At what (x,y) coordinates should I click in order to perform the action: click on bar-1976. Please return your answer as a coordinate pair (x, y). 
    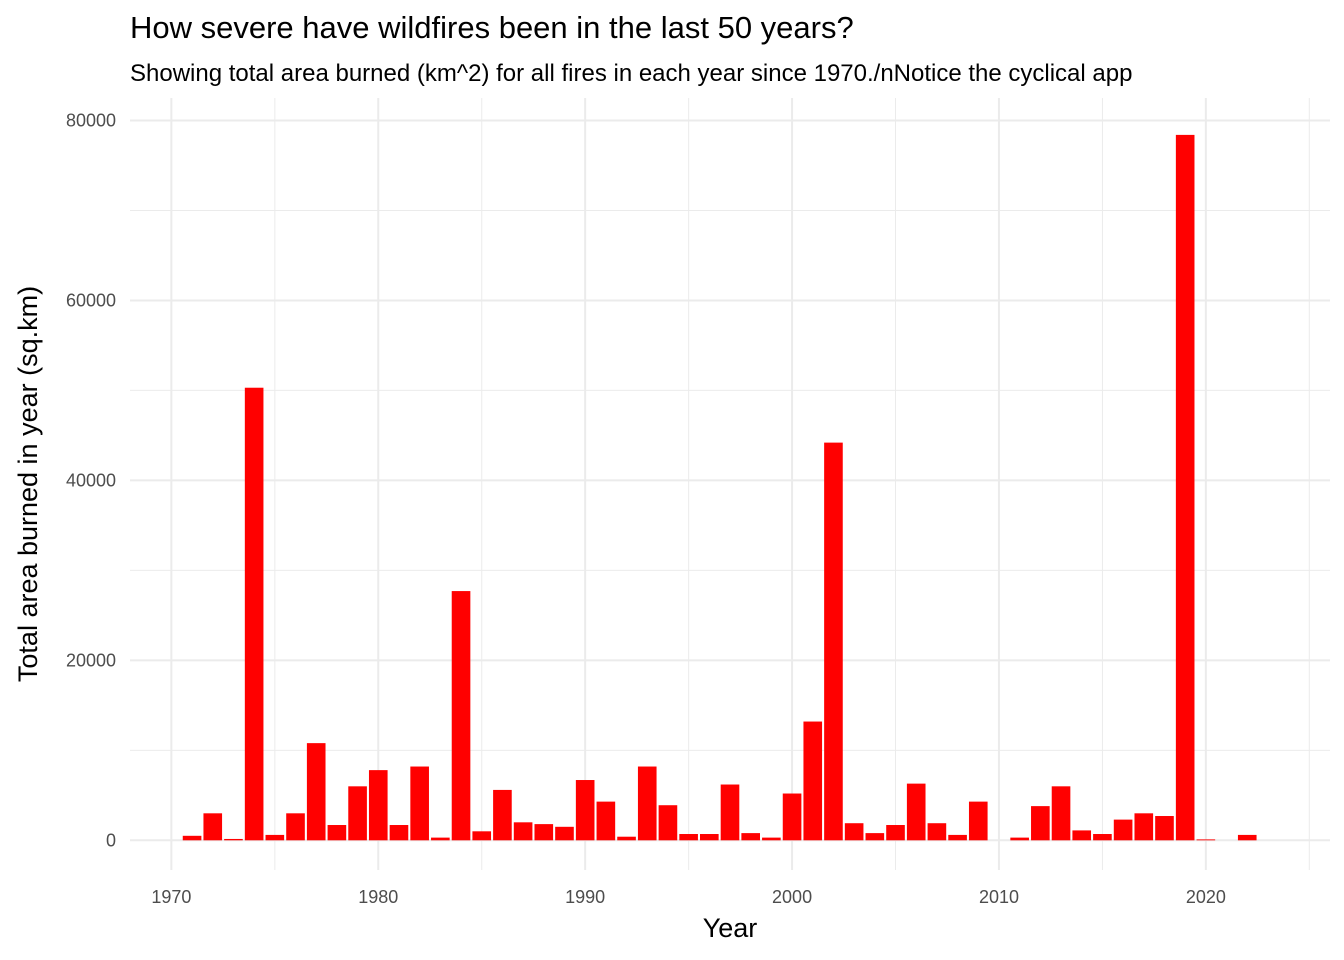
    Looking at the image, I should click on (295, 827).